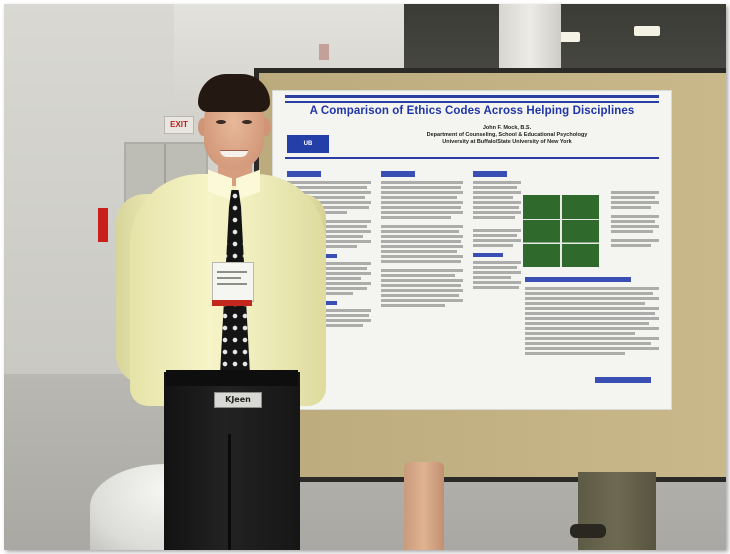 This screenshot has width=730, height=554. Describe the element at coordinates (561, 231) in the screenshot. I see `results-table` at that location.